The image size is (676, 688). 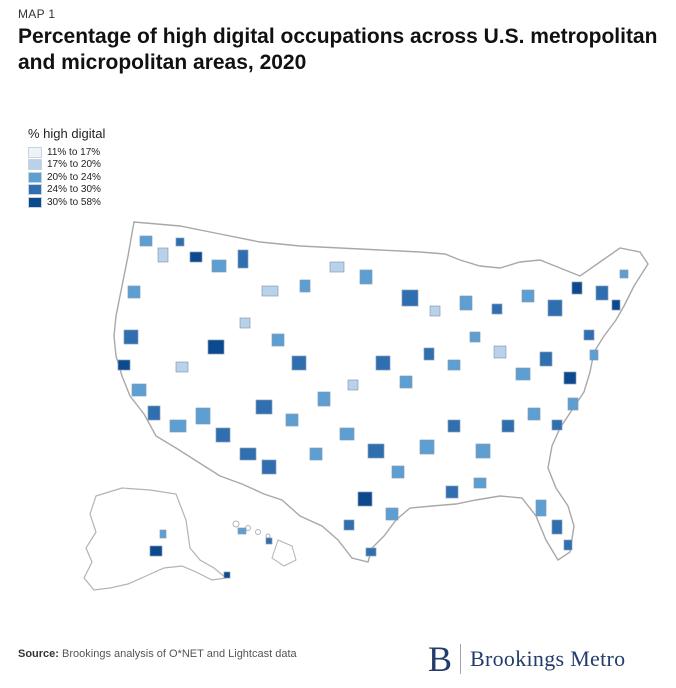 I want to click on hawaii-islands, so click(x=264, y=543).